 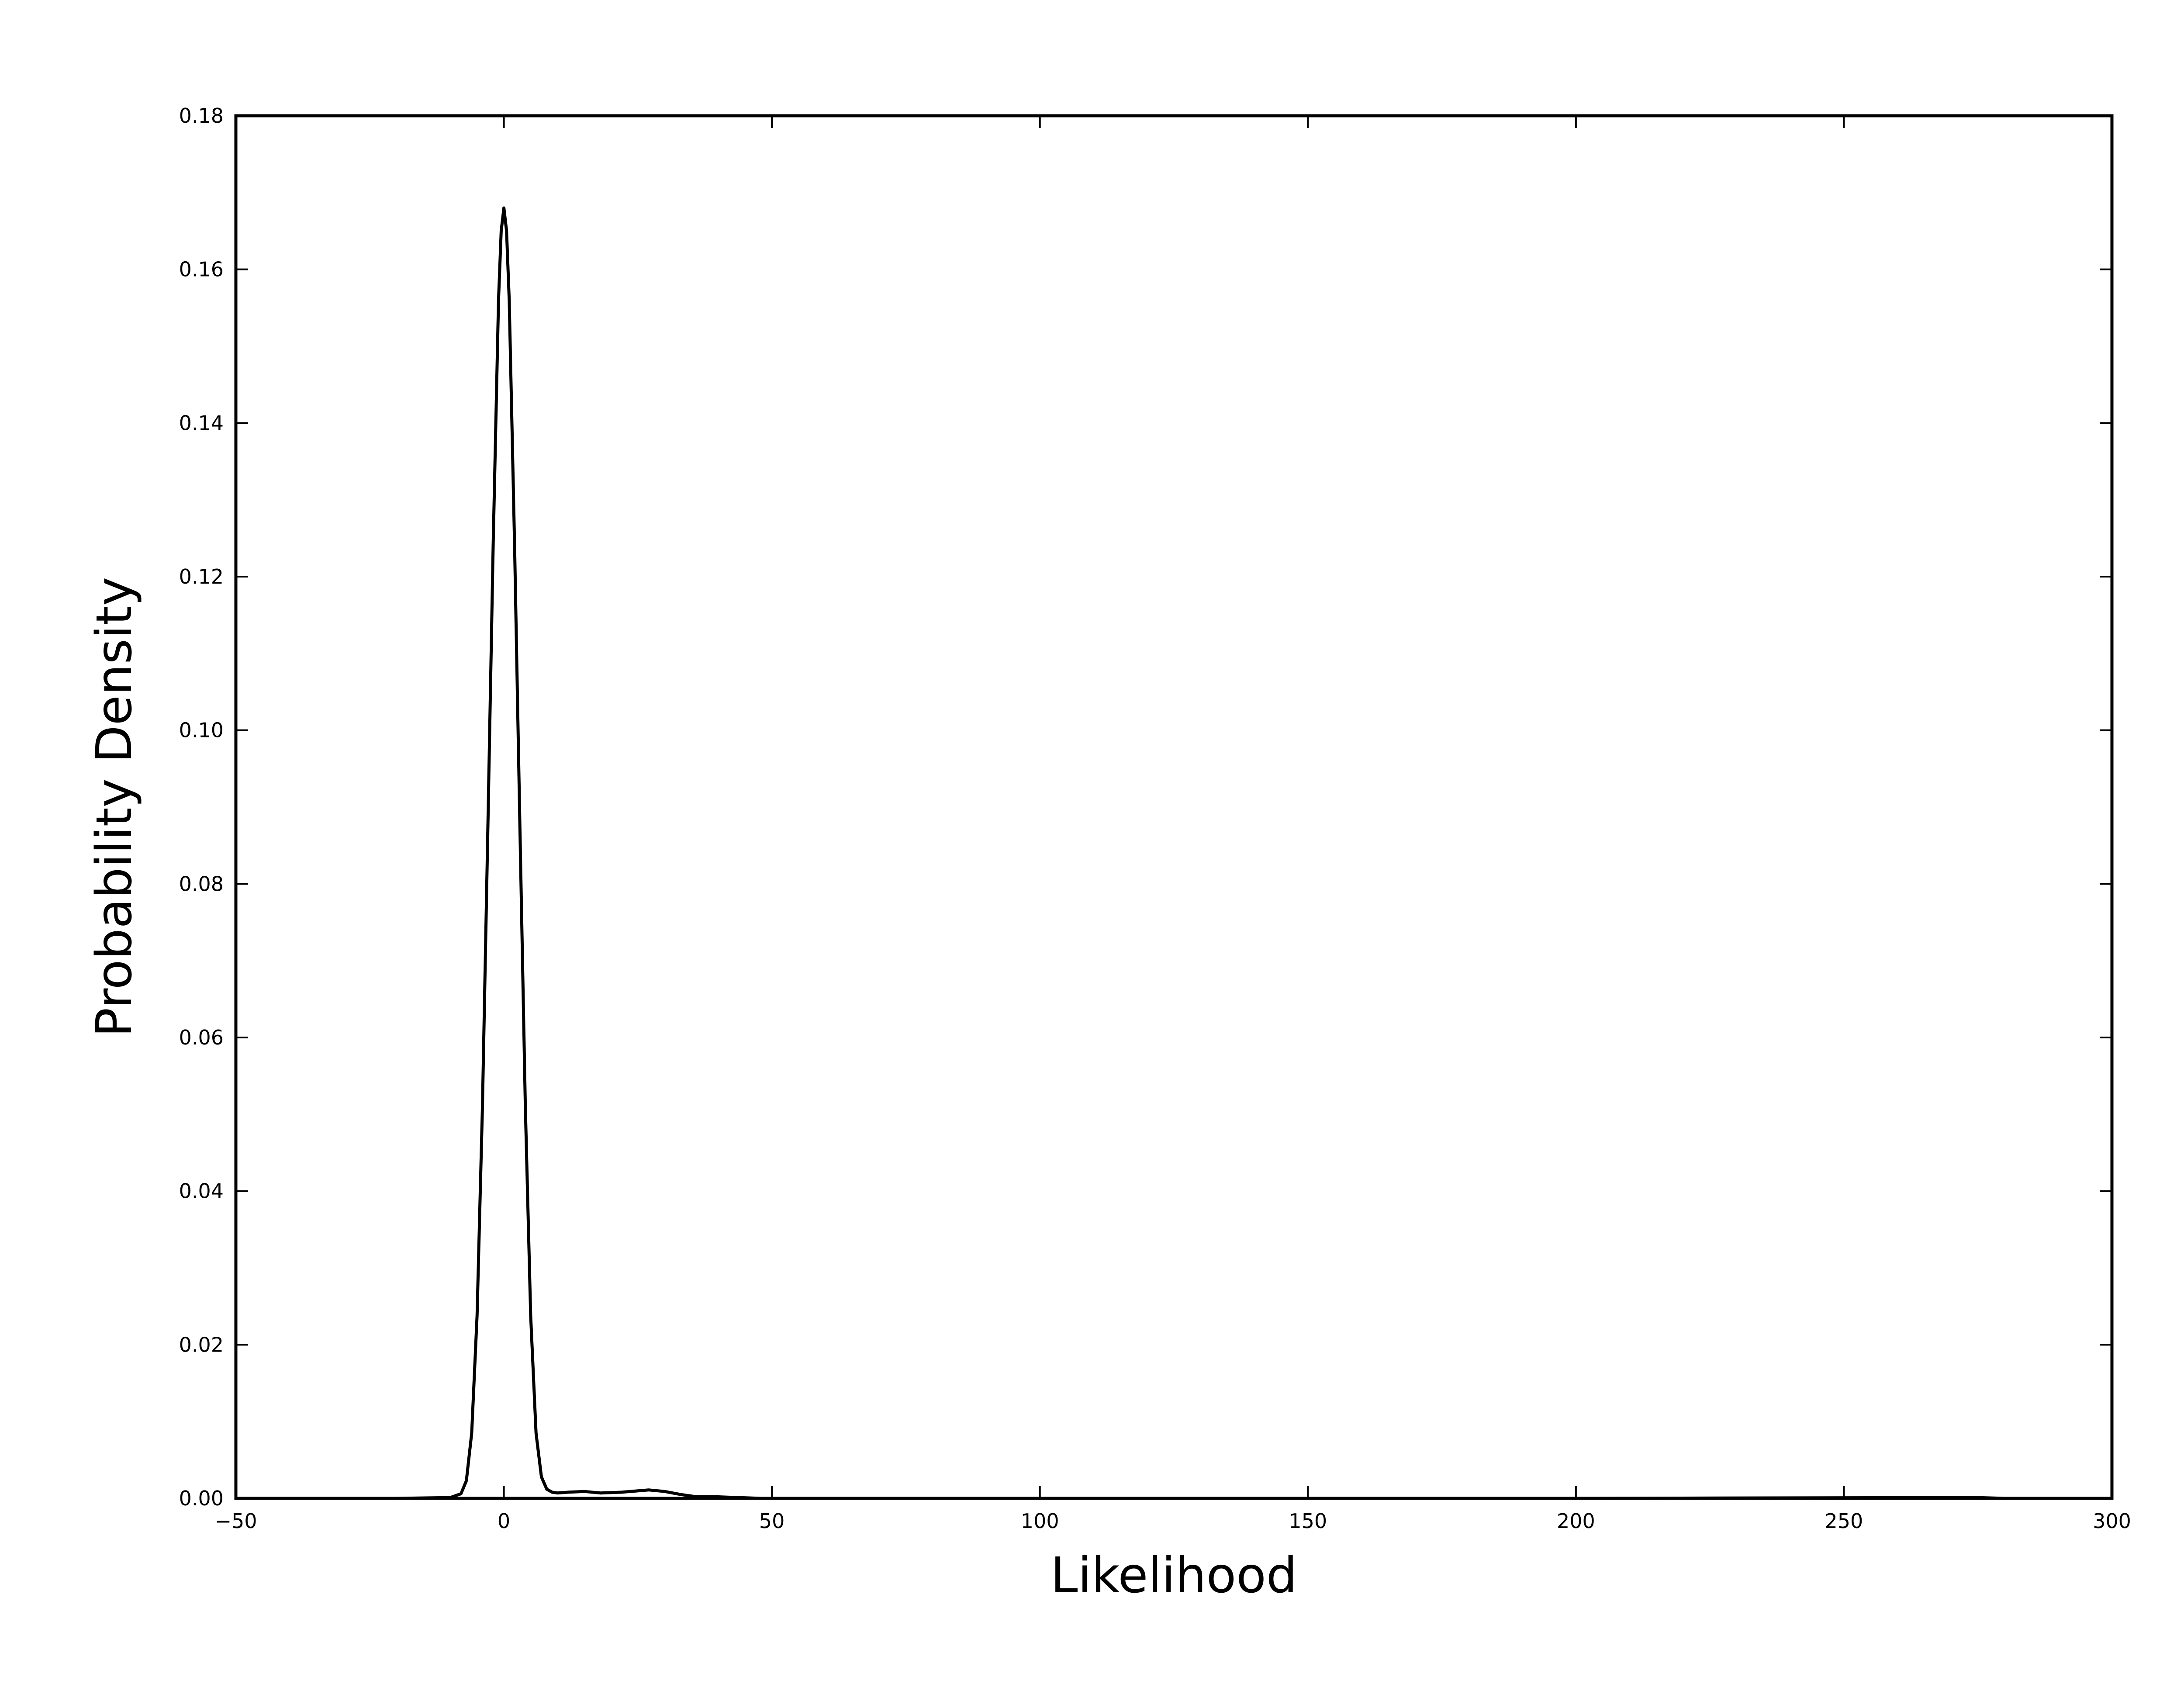 What do you see at coordinates (1174, 1576) in the screenshot?
I see `x-axis-label: Likelihood` at bounding box center [1174, 1576].